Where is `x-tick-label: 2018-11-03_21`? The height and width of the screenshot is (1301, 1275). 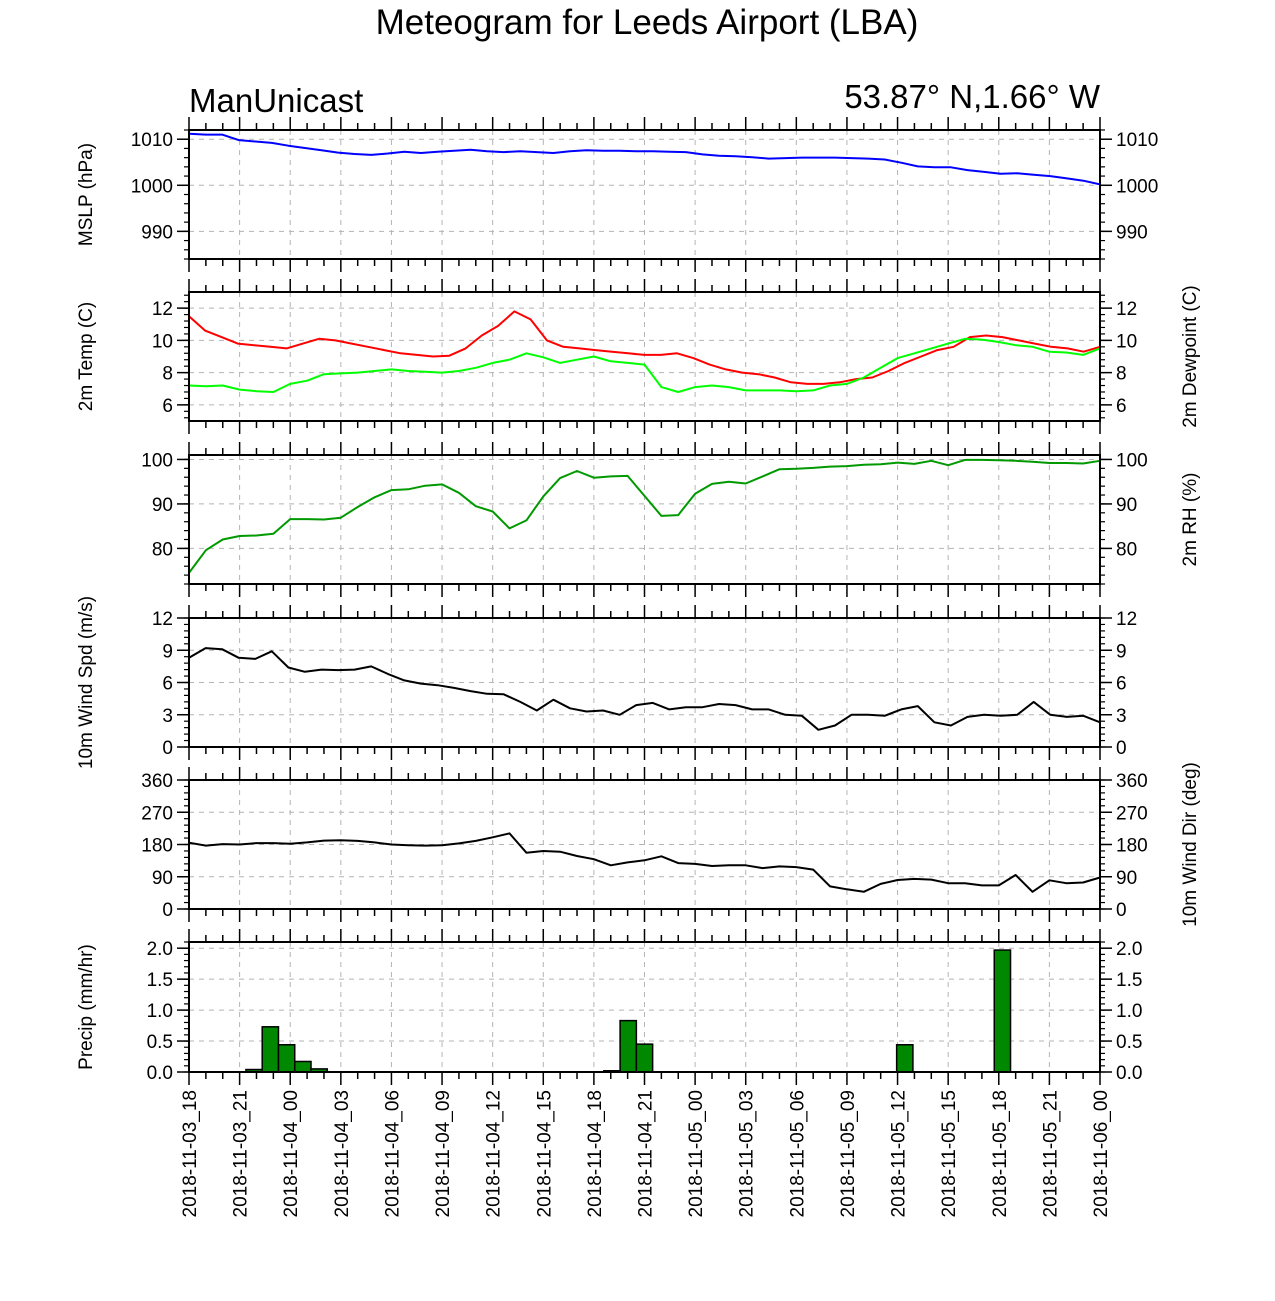 x-tick-label: 2018-11-03_21 is located at coordinates (241, 1153).